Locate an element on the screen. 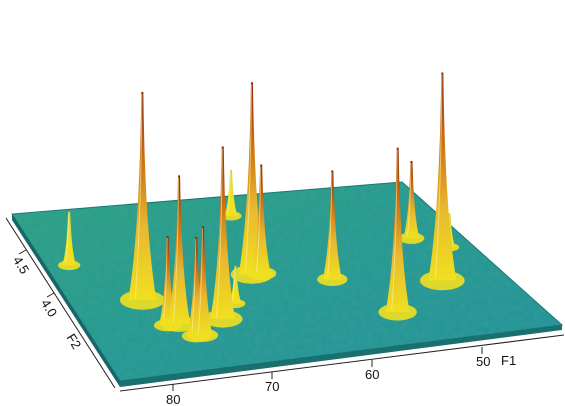 The image size is (565, 406). x-tick-50: 50 is located at coordinates (483, 358).